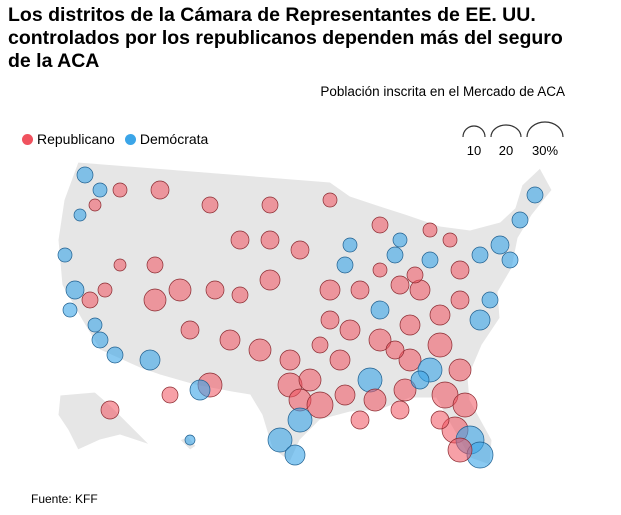 The height and width of the screenshot is (515, 621). What do you see at coordinates (130, 139) in the screenshot?
I see `blue-dot-icon` at bounding box center [130, 139].